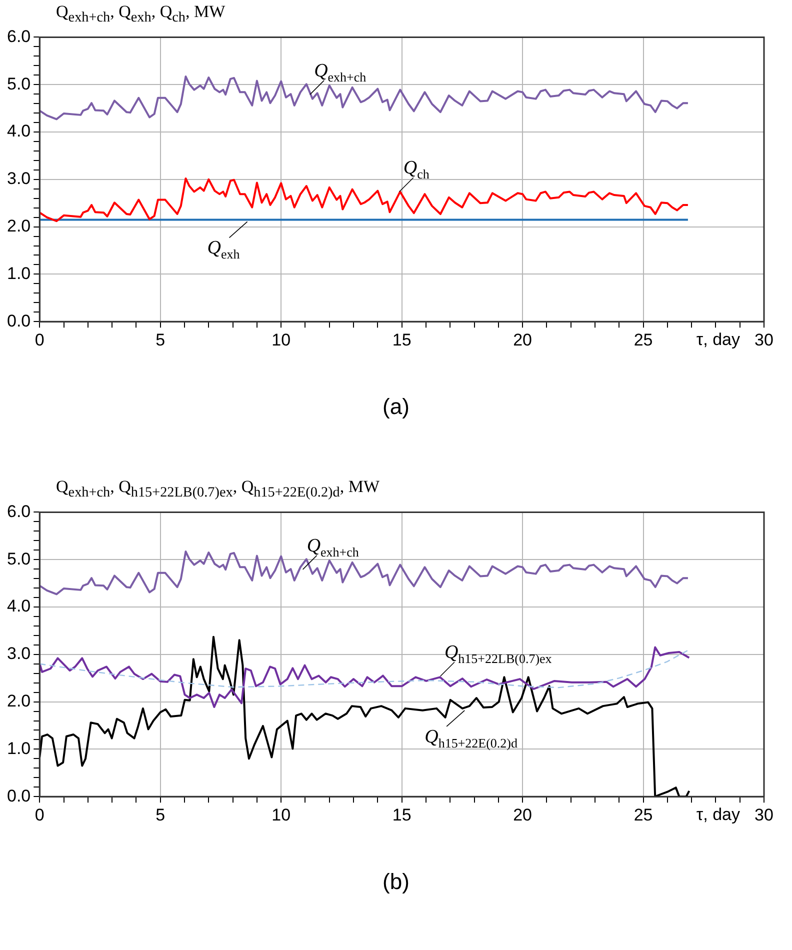 This screenshot has width=792, height=950. What do you see at coordinates (396, 882) in the screenshot?
I see `text: (b)` at bounding box center [396, 882].